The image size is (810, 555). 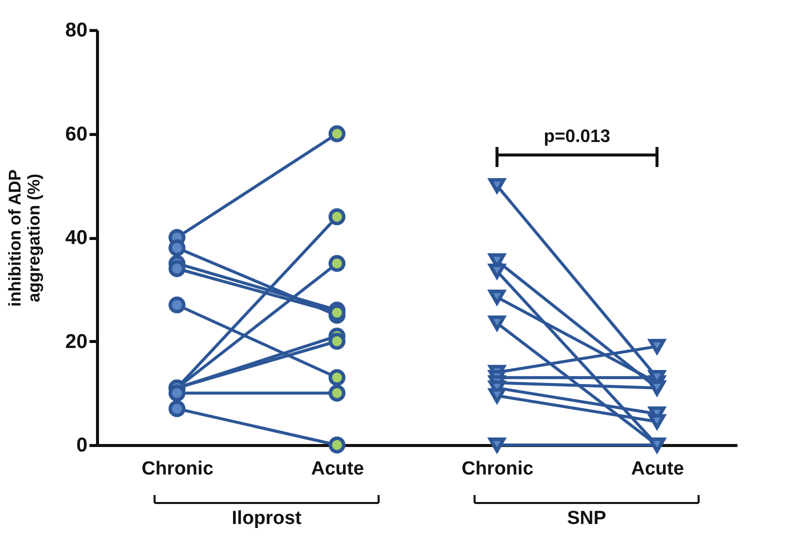 What do you see at coordinates (76, 134) in the screenshot?
I see `y-tick-label: 60` at bounding box center [76, 134].